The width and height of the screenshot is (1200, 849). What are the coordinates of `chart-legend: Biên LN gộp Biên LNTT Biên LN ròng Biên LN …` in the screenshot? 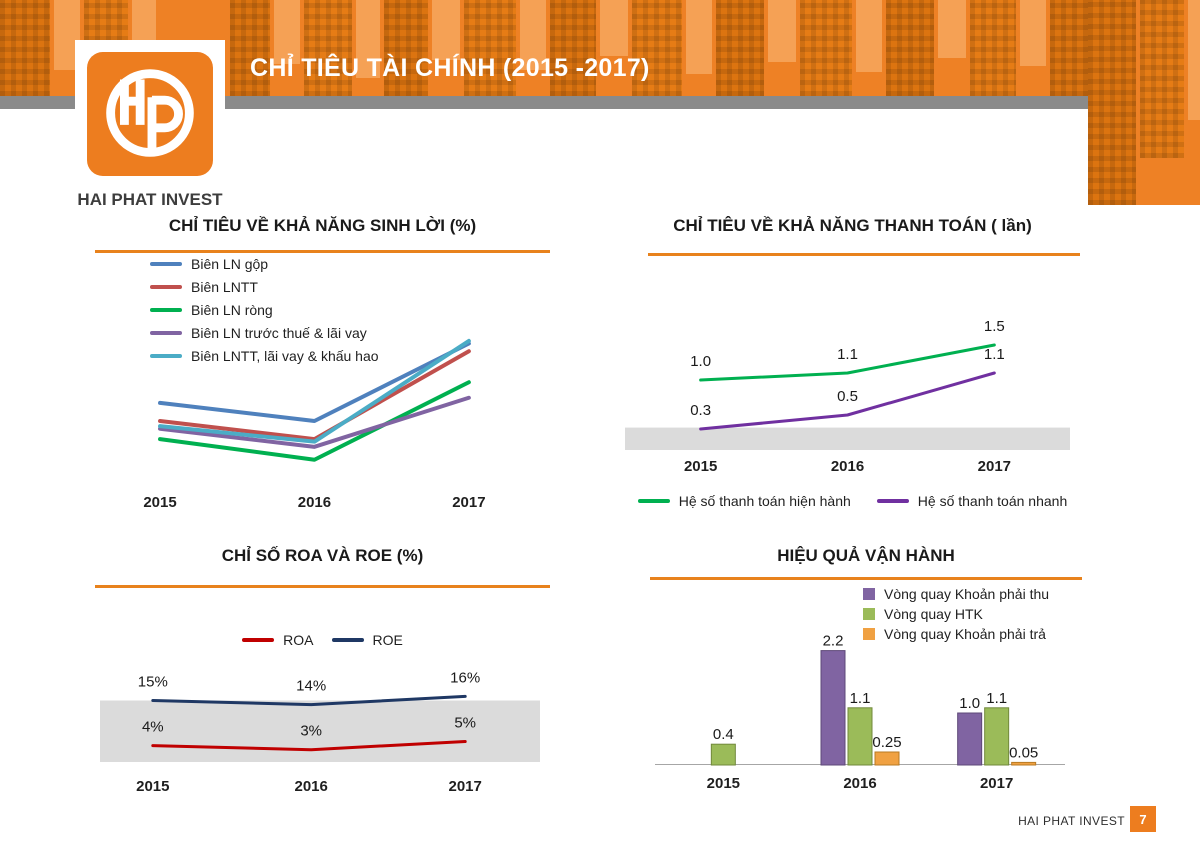 It's located at (264, 310).